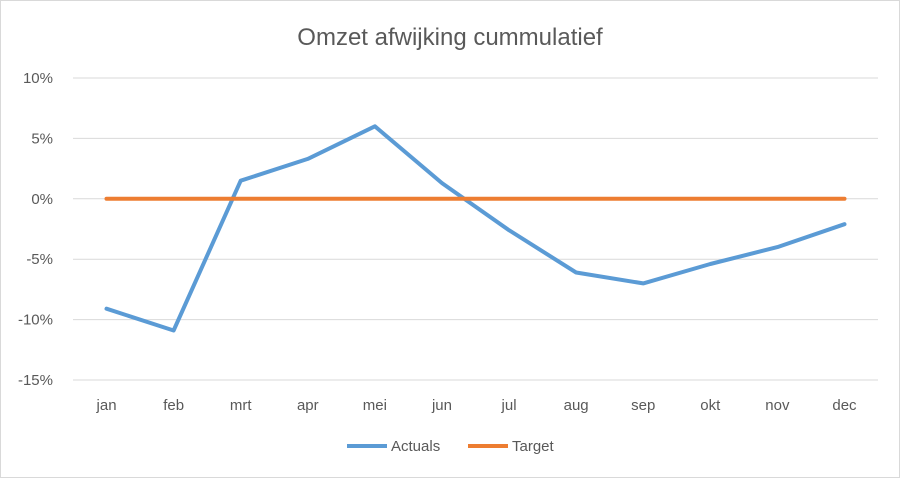 Image resolution: width=900 pixels, height=478 pixels. Describe the element at coordinates (38, 78) in the screenshot. I see `y-tick-label: 10%` at that location.